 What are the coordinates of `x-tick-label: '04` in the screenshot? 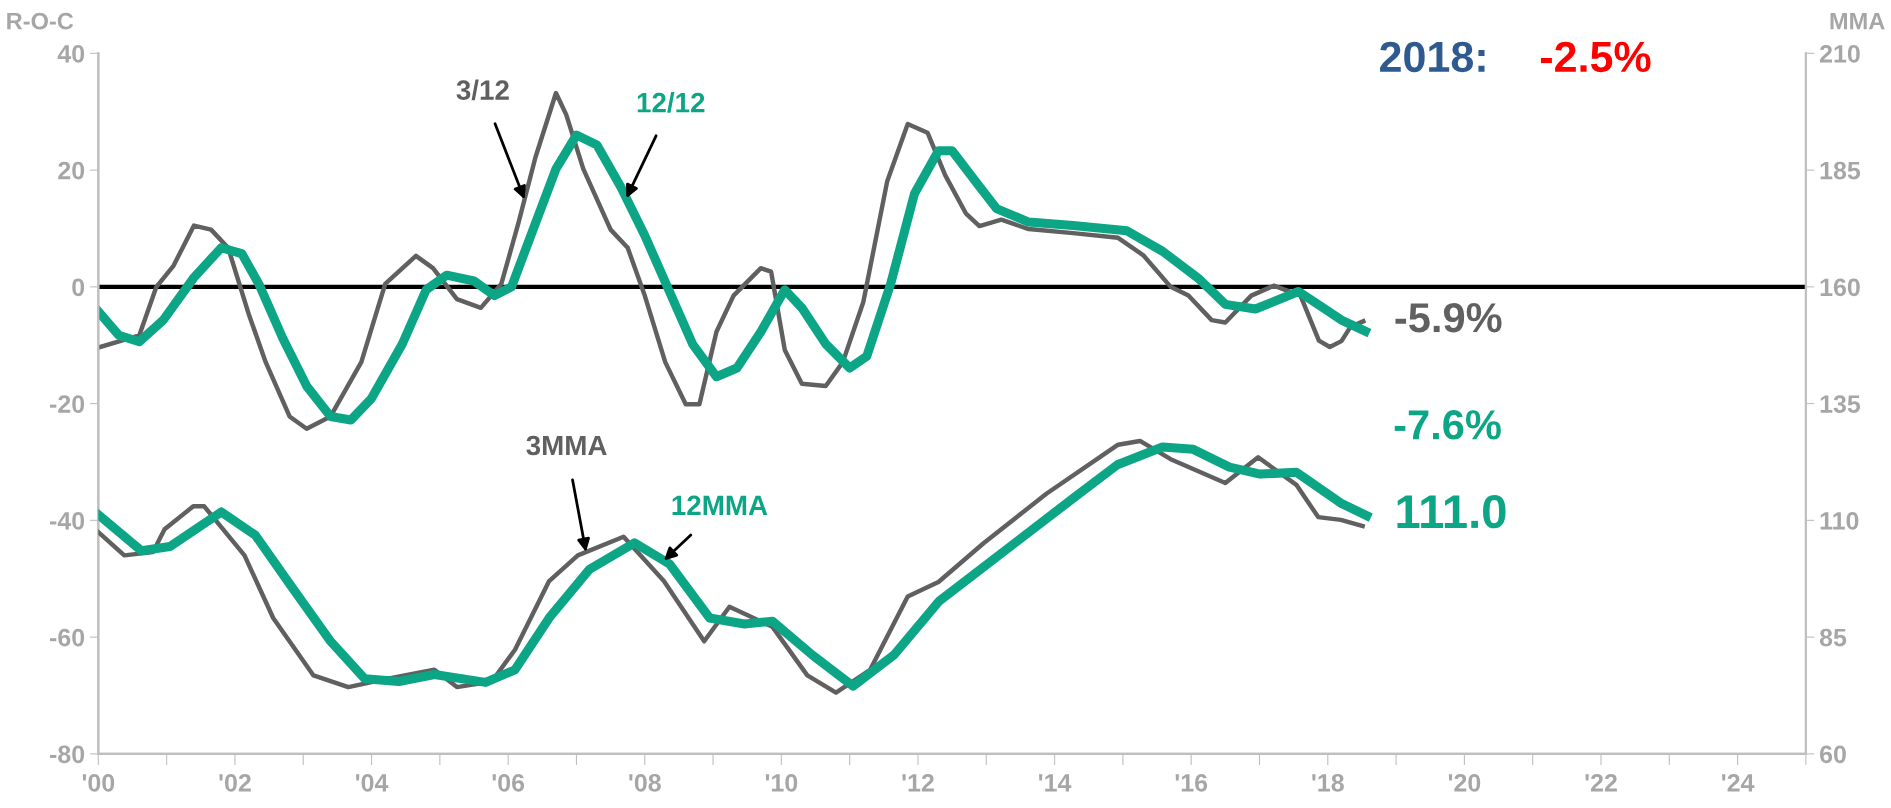 It's located at (372, 782).